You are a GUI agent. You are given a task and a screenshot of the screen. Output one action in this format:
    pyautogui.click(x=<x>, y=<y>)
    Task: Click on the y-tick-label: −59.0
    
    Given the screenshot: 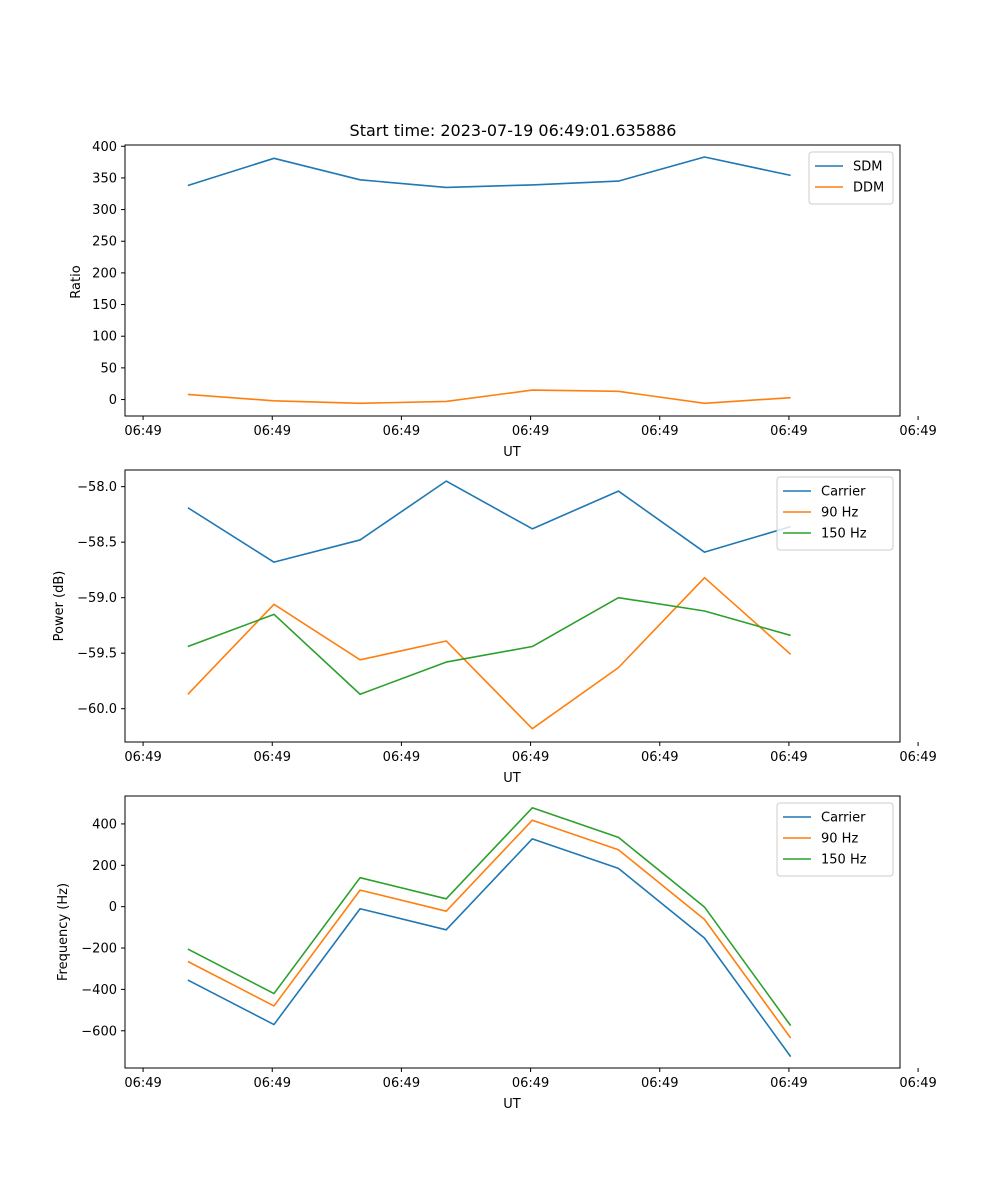 What is the action you would take?
    pyautogui.click(x=97, y=598)
    